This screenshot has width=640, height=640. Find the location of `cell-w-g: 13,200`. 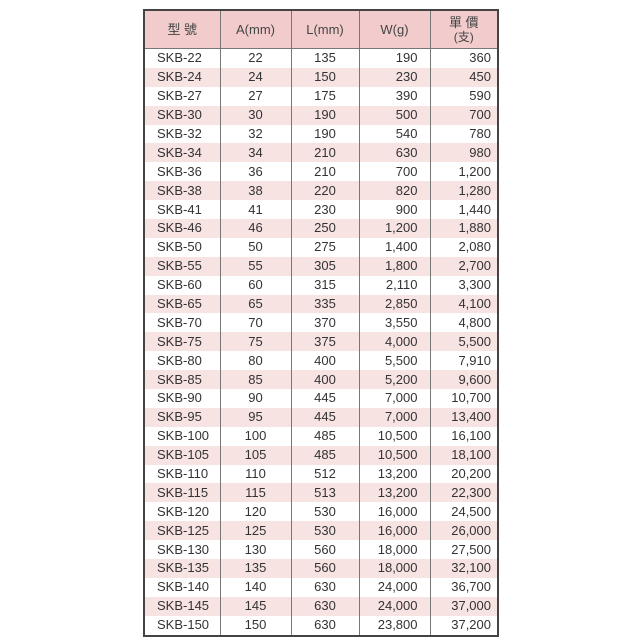

cell-w-g: 13,200 is located at coordinates (394, 493).